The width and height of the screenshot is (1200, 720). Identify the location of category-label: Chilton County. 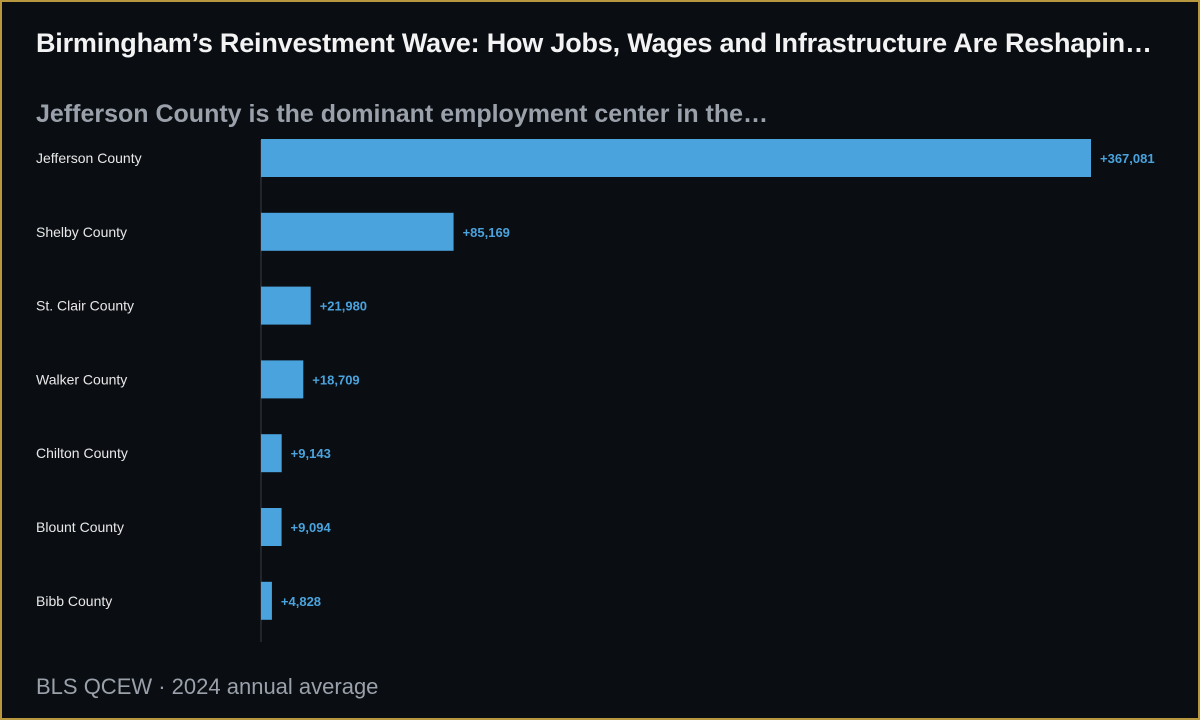
(82, 453).